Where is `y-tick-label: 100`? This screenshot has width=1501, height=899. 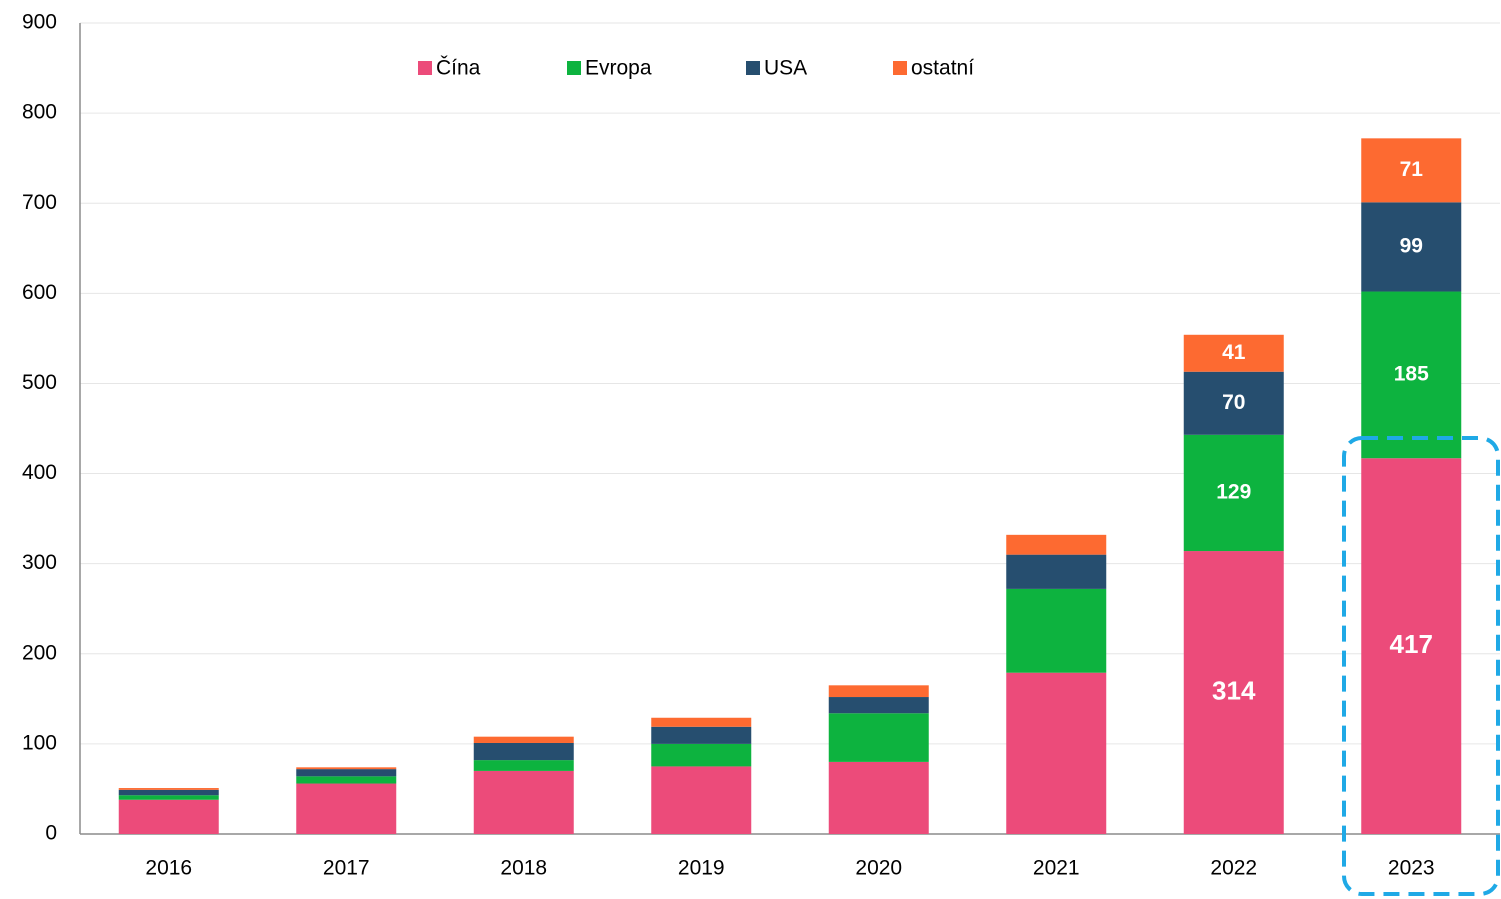 y-tick-label: 100 is located at coordinates (39, 742).